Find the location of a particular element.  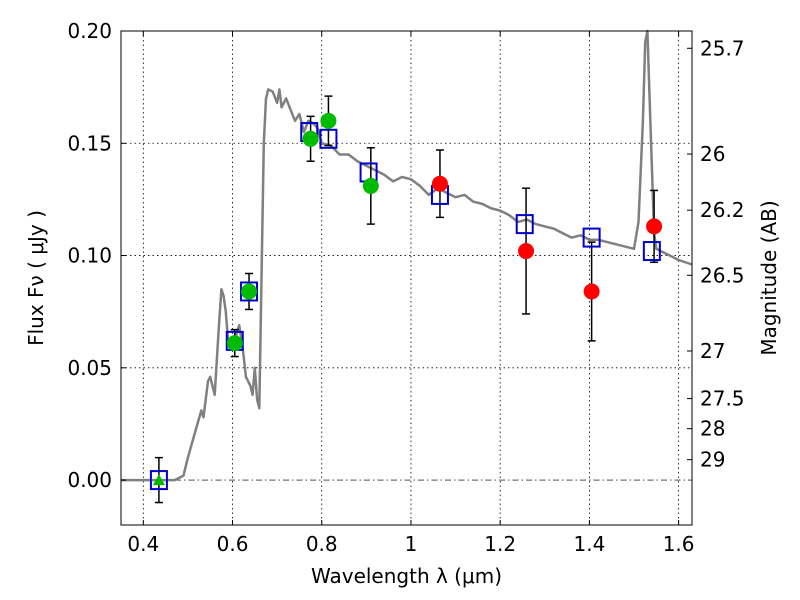

y-tick-label: 0.15 is located at coordinates (89, 143).